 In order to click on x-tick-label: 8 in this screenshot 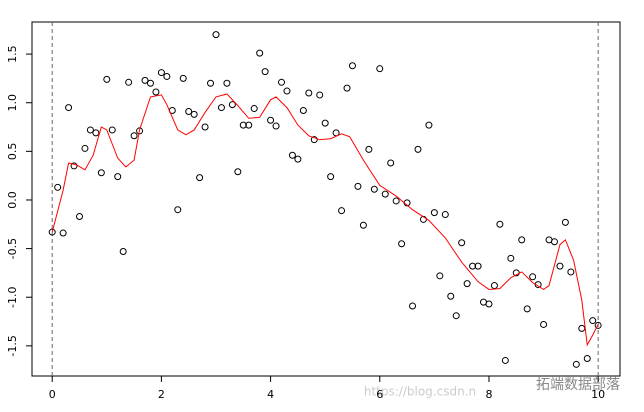, I will do `click(488, 394)`.